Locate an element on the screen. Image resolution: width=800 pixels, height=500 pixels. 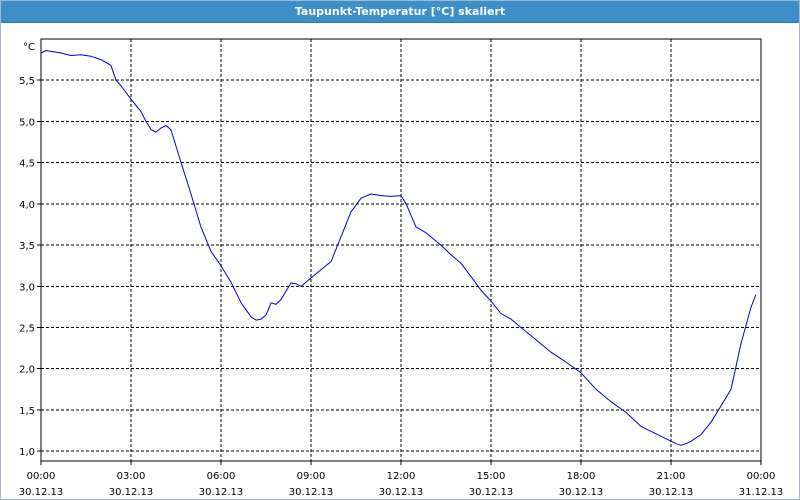
chart-title: Taupunkt-Temperatur [°C] skaliert is located at coordinates (400, 12).